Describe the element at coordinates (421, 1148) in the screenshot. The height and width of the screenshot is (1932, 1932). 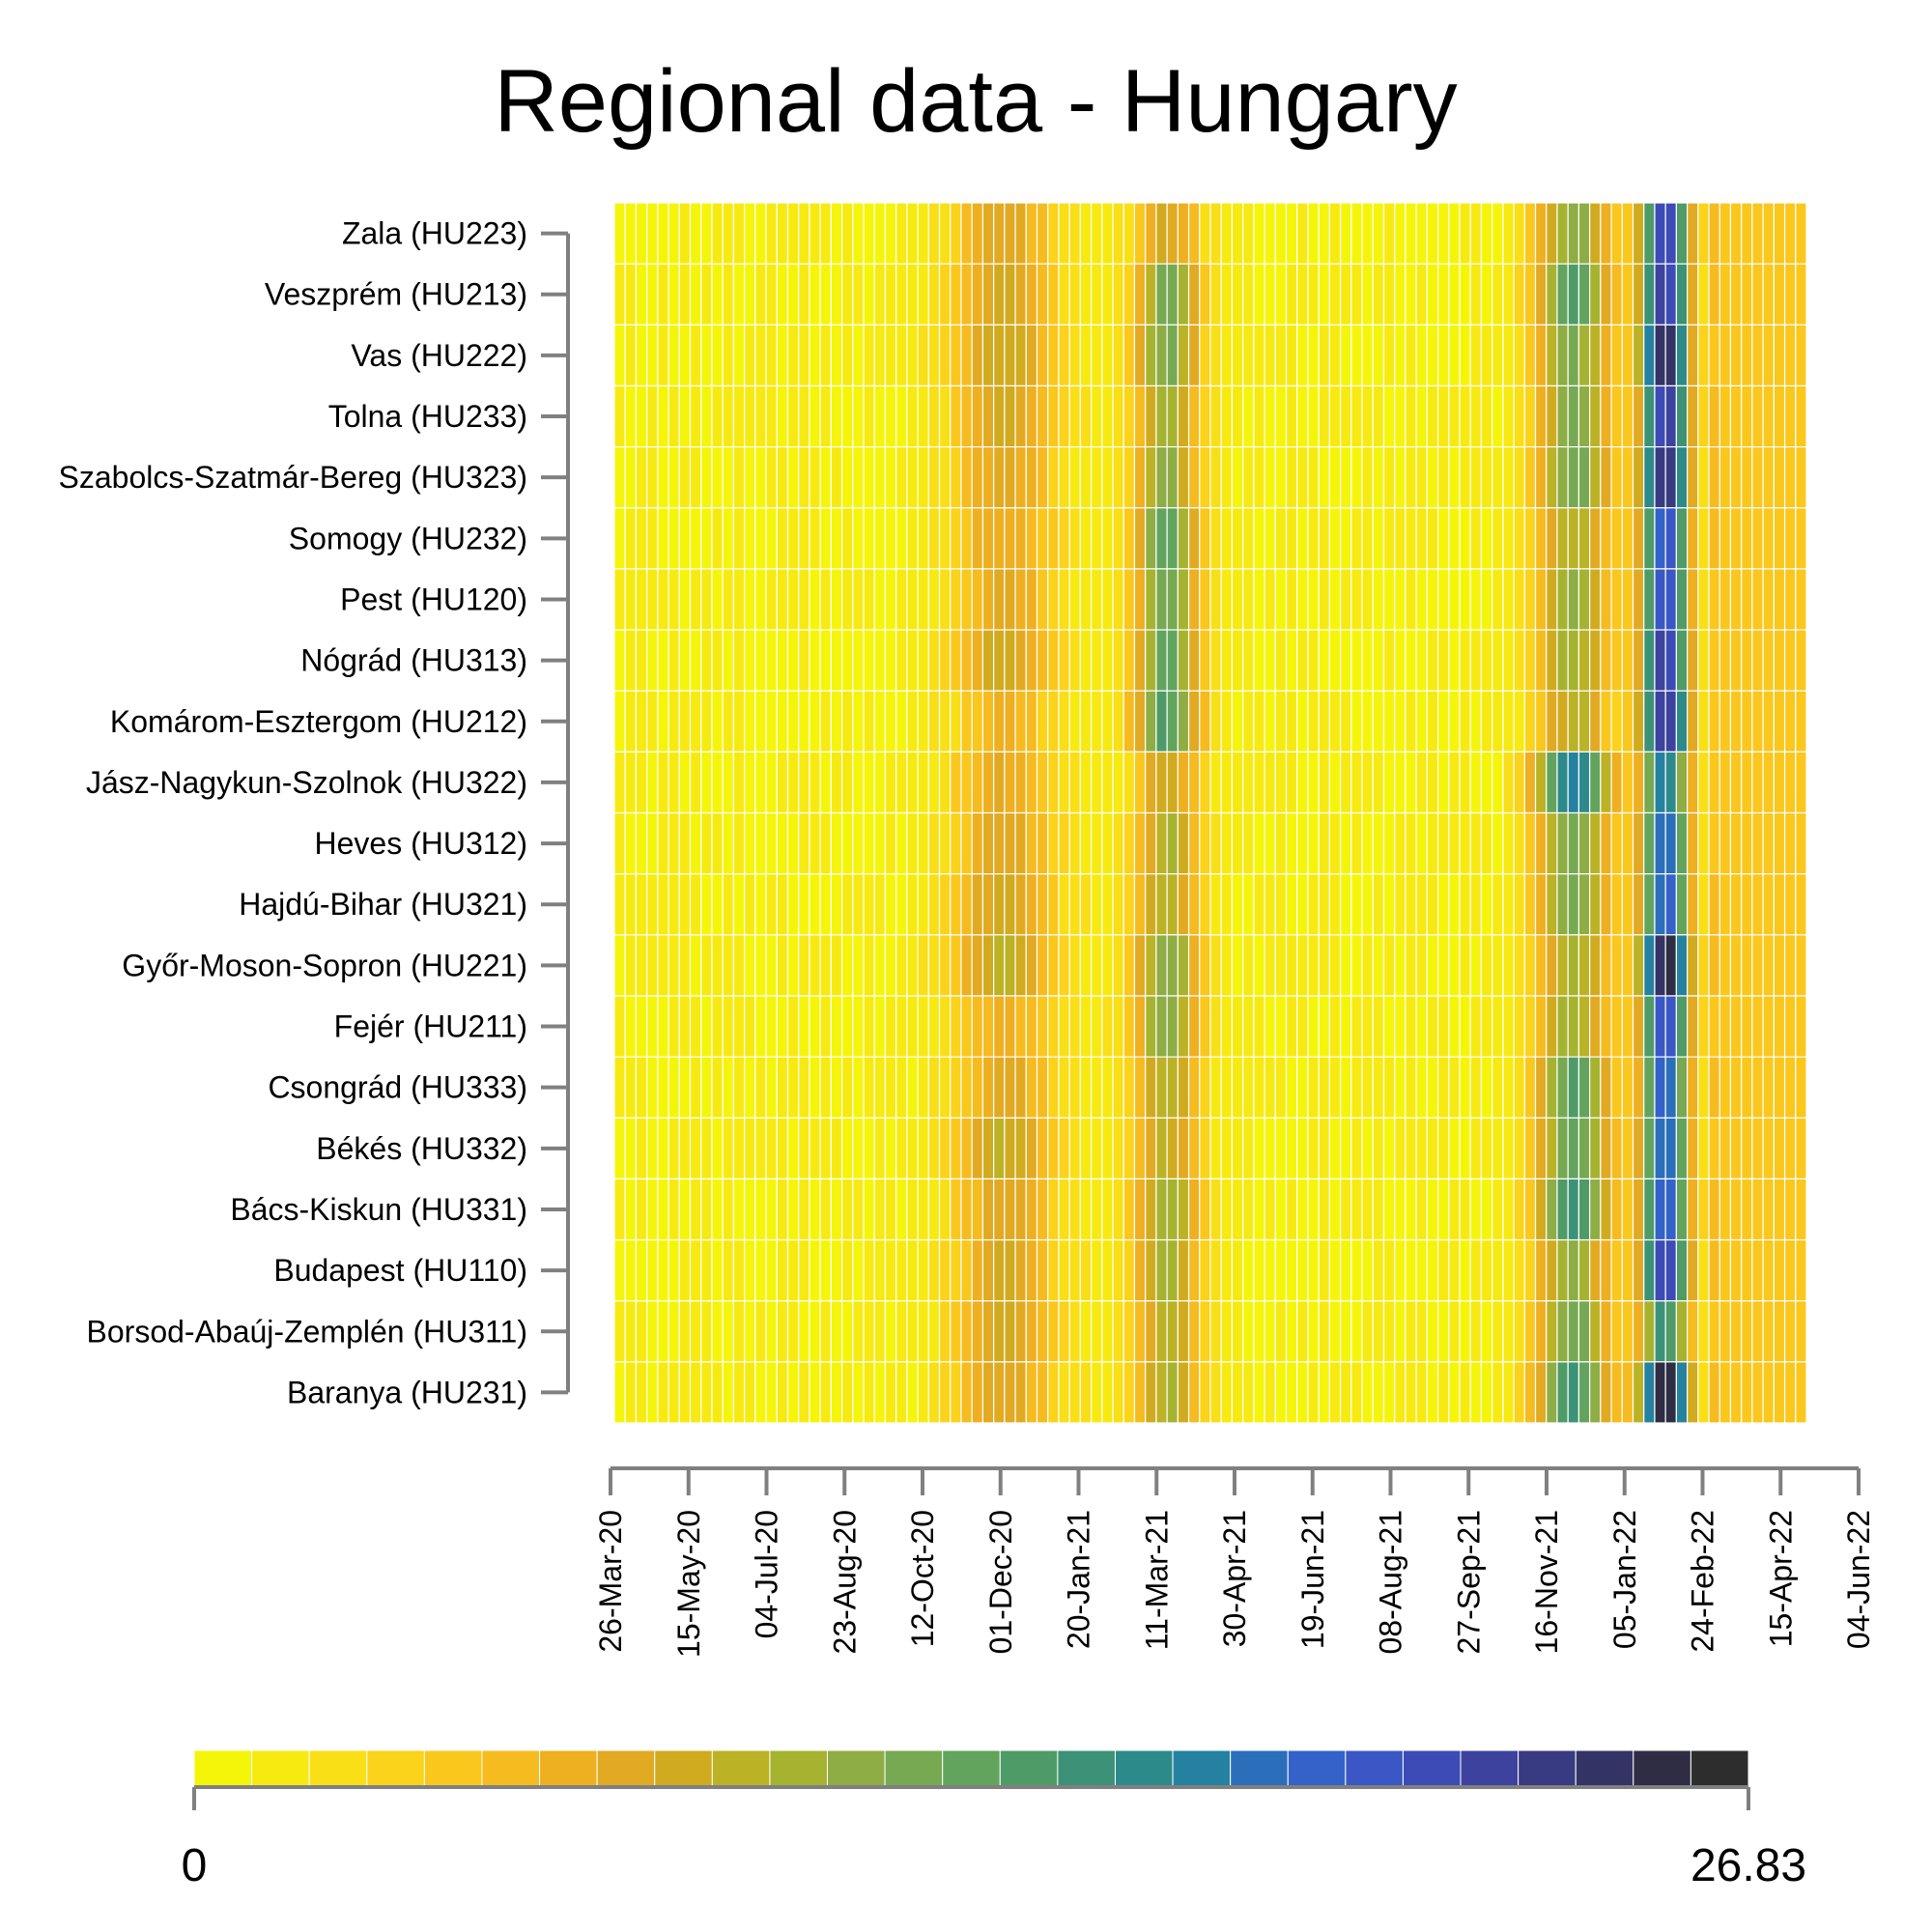
I see `y-tick-label: Békés (HU332)` at that location.